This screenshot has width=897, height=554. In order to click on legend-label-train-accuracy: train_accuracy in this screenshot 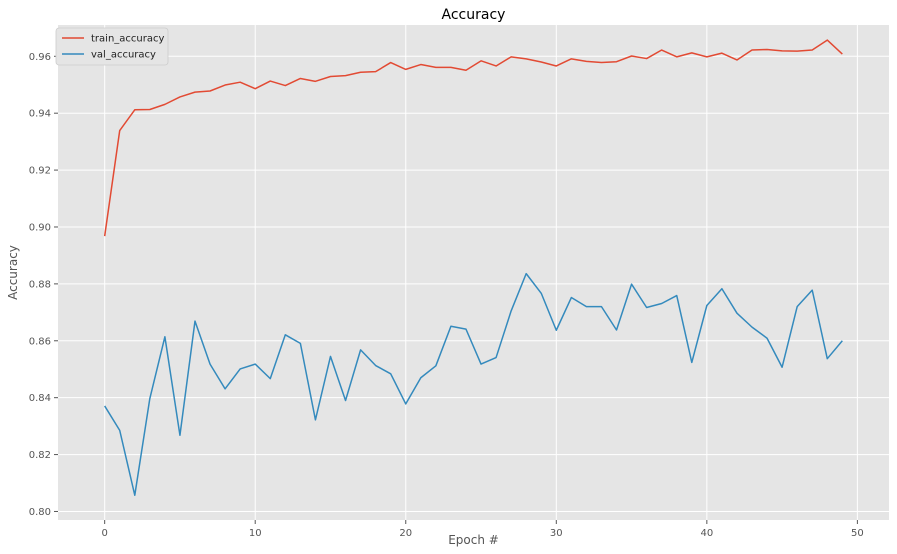, I will do `click(127, 39)`.